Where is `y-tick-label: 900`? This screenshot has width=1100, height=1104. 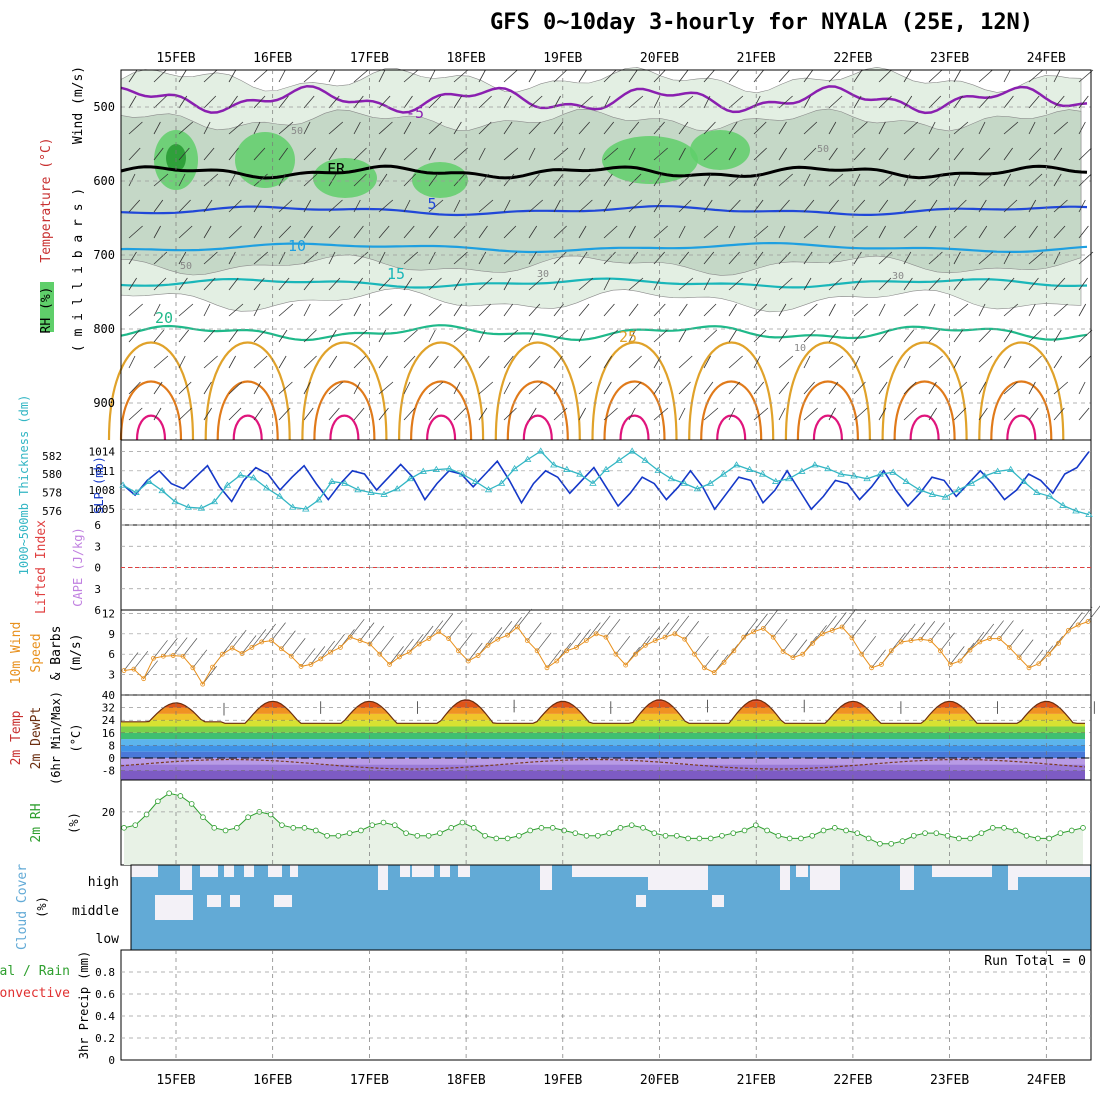
y-tick-label: 900 is located at coordinates (104, 403).